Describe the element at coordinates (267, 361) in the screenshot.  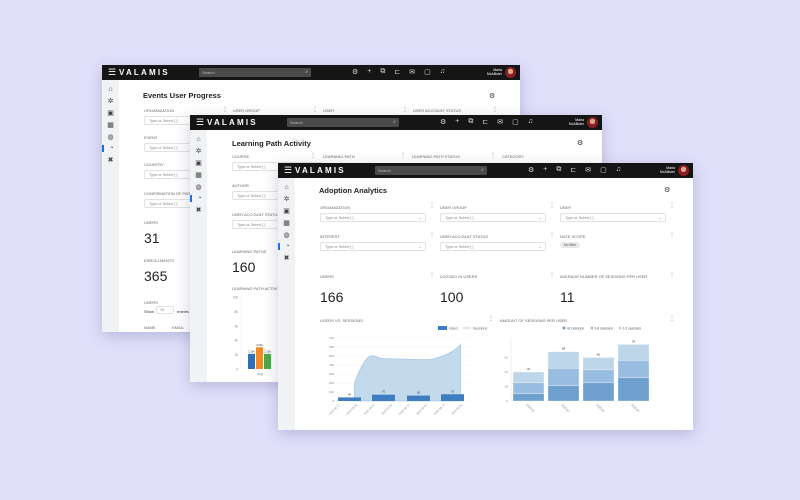
I see `bar` at that location.